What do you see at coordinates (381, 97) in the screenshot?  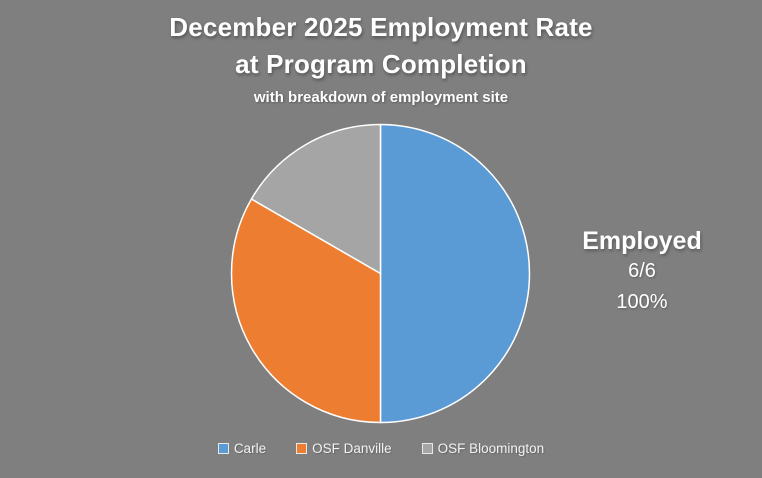 I see `chart-subtitle: with breakdown of employment site` at bounding box center [381, 97].